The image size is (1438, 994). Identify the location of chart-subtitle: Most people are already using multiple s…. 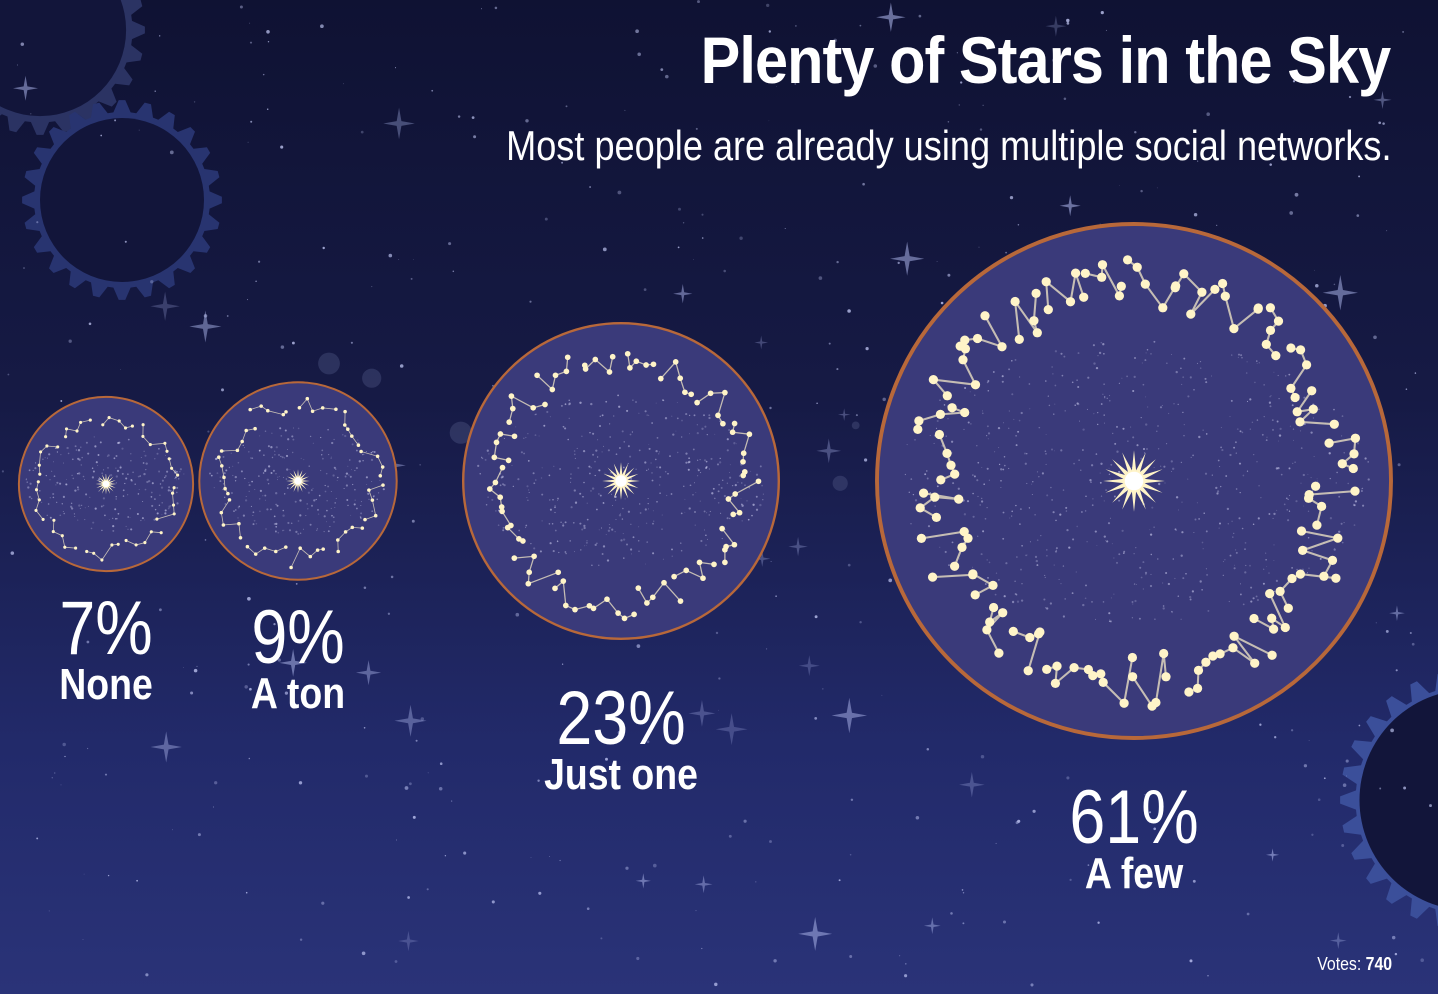
(949, 145).